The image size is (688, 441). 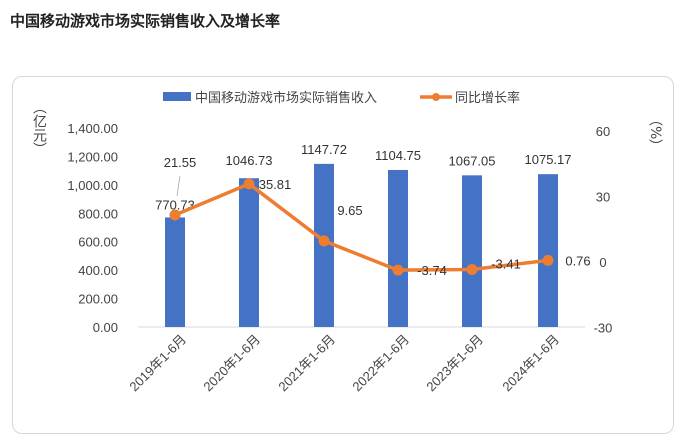 I want to click on left-axis-tick: 600.00, so click(x=98, y=242).